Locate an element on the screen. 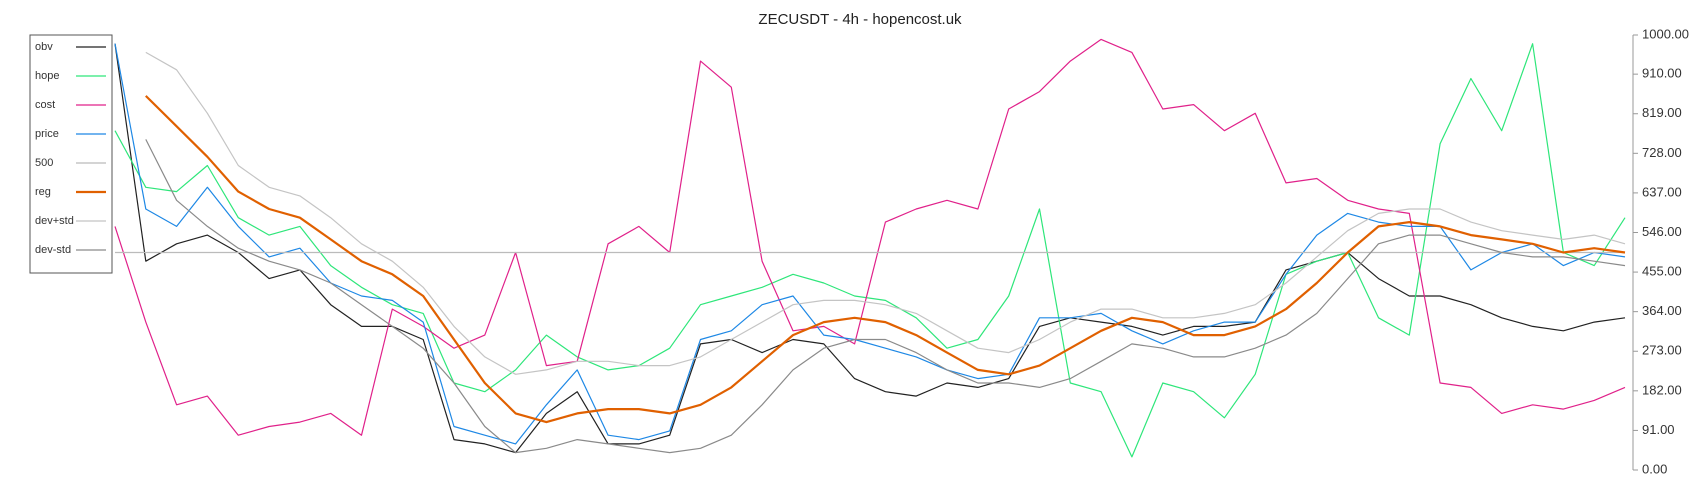 The width and height of the screenshot is (1700, 500). legend-label: reg is located at coordinates (43, 192).